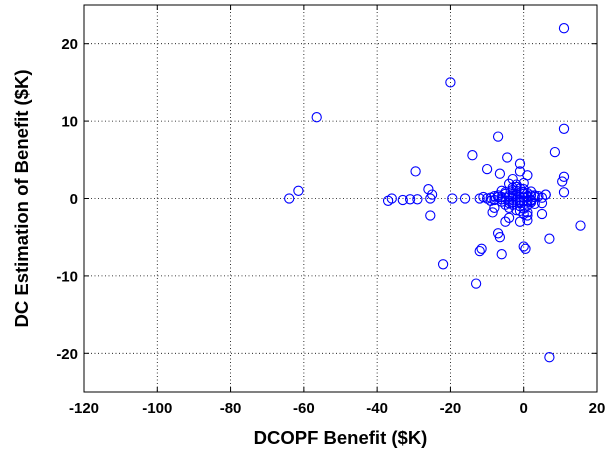 This screenshot has height=454, width=608. Describe the element at coordinates (67, 199) in the screenshot. I see `y-tick-labels: -20 -10 0 10 20` at that location.